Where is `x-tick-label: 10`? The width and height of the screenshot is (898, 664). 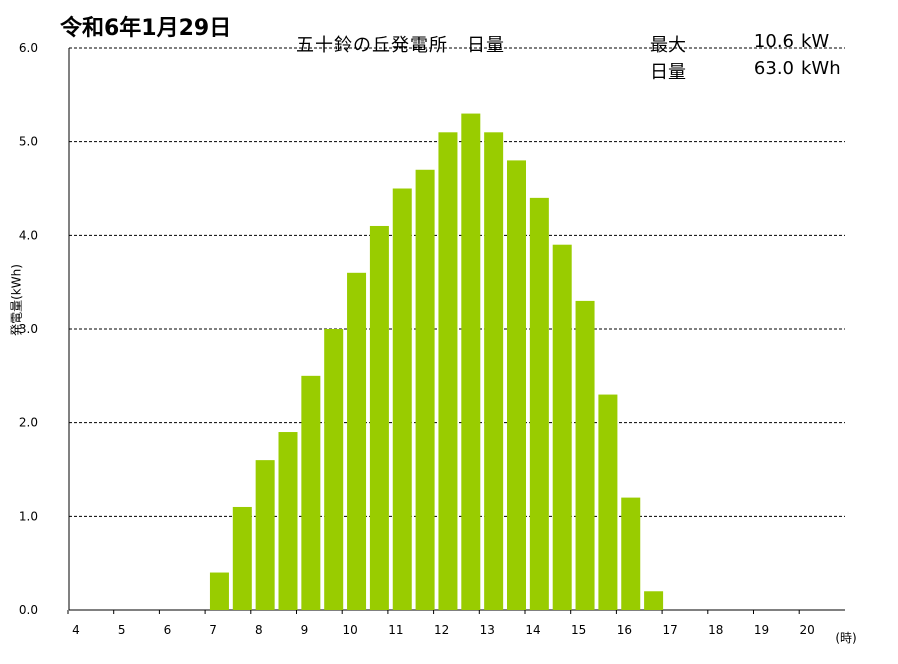
x-tick-label: 10 is located at coordinates (350, 630).